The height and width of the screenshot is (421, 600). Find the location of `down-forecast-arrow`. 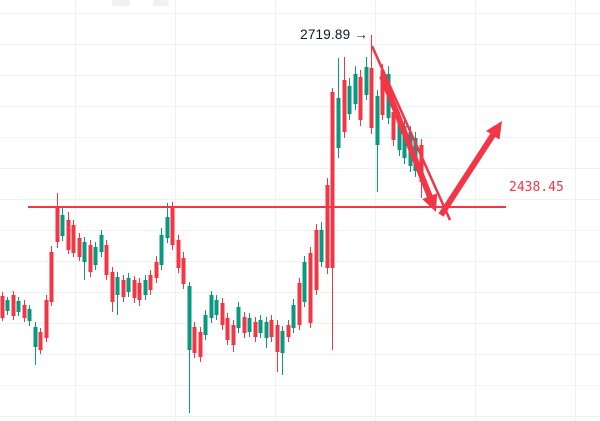

down-forecast-arrow is located at coordinates (408, 143).